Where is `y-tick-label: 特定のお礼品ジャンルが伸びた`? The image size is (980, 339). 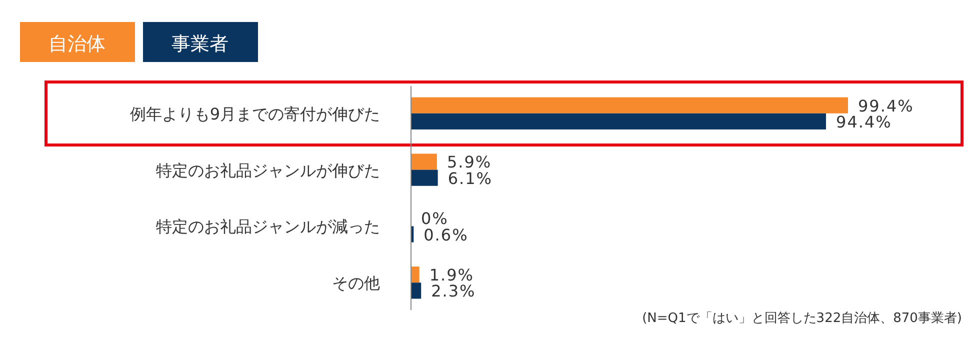 y-tick-label: 特定のお礼品ジャンルが伸びた is located at coordinates (268, 170).